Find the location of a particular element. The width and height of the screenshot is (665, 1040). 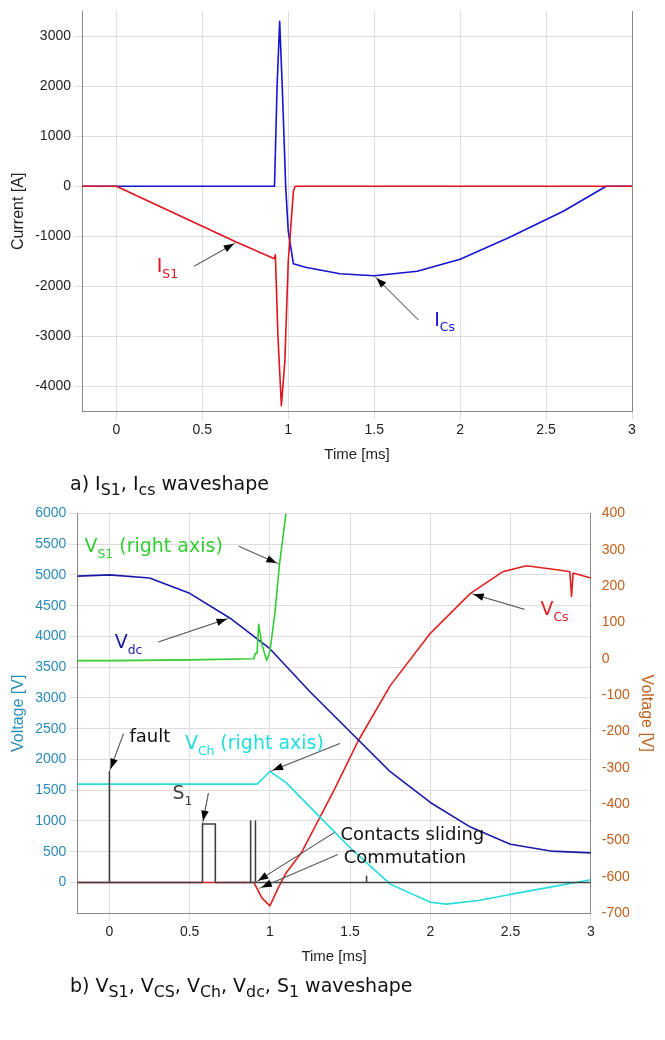

y-tick-label: 500 is located at coordinates (54, 850).